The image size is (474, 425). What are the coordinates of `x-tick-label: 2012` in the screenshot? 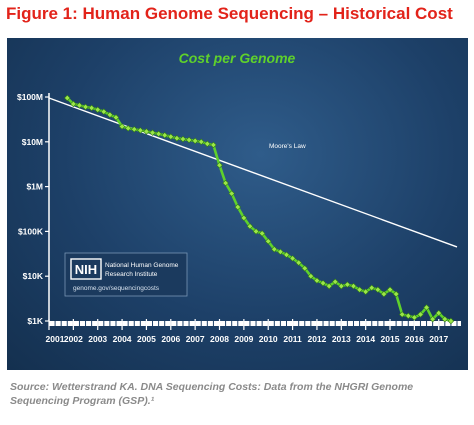 It's located at (316, 339).